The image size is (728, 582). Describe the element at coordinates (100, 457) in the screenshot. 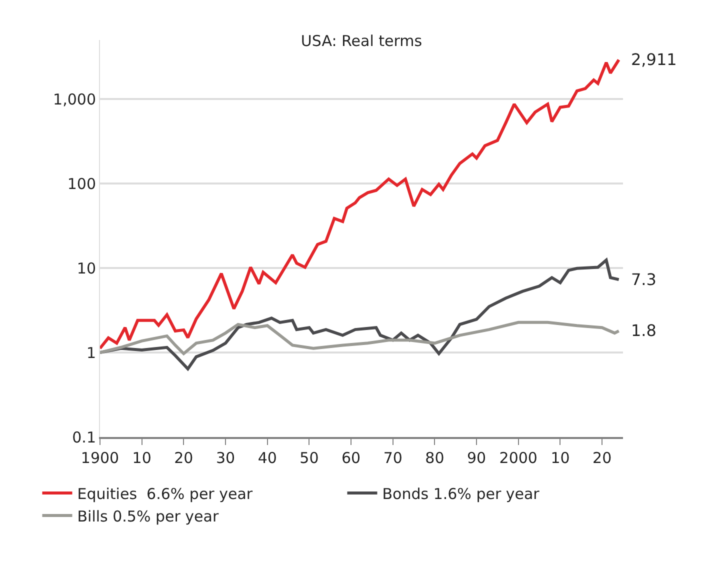

I see `x-tick-label: 1900` at that location.